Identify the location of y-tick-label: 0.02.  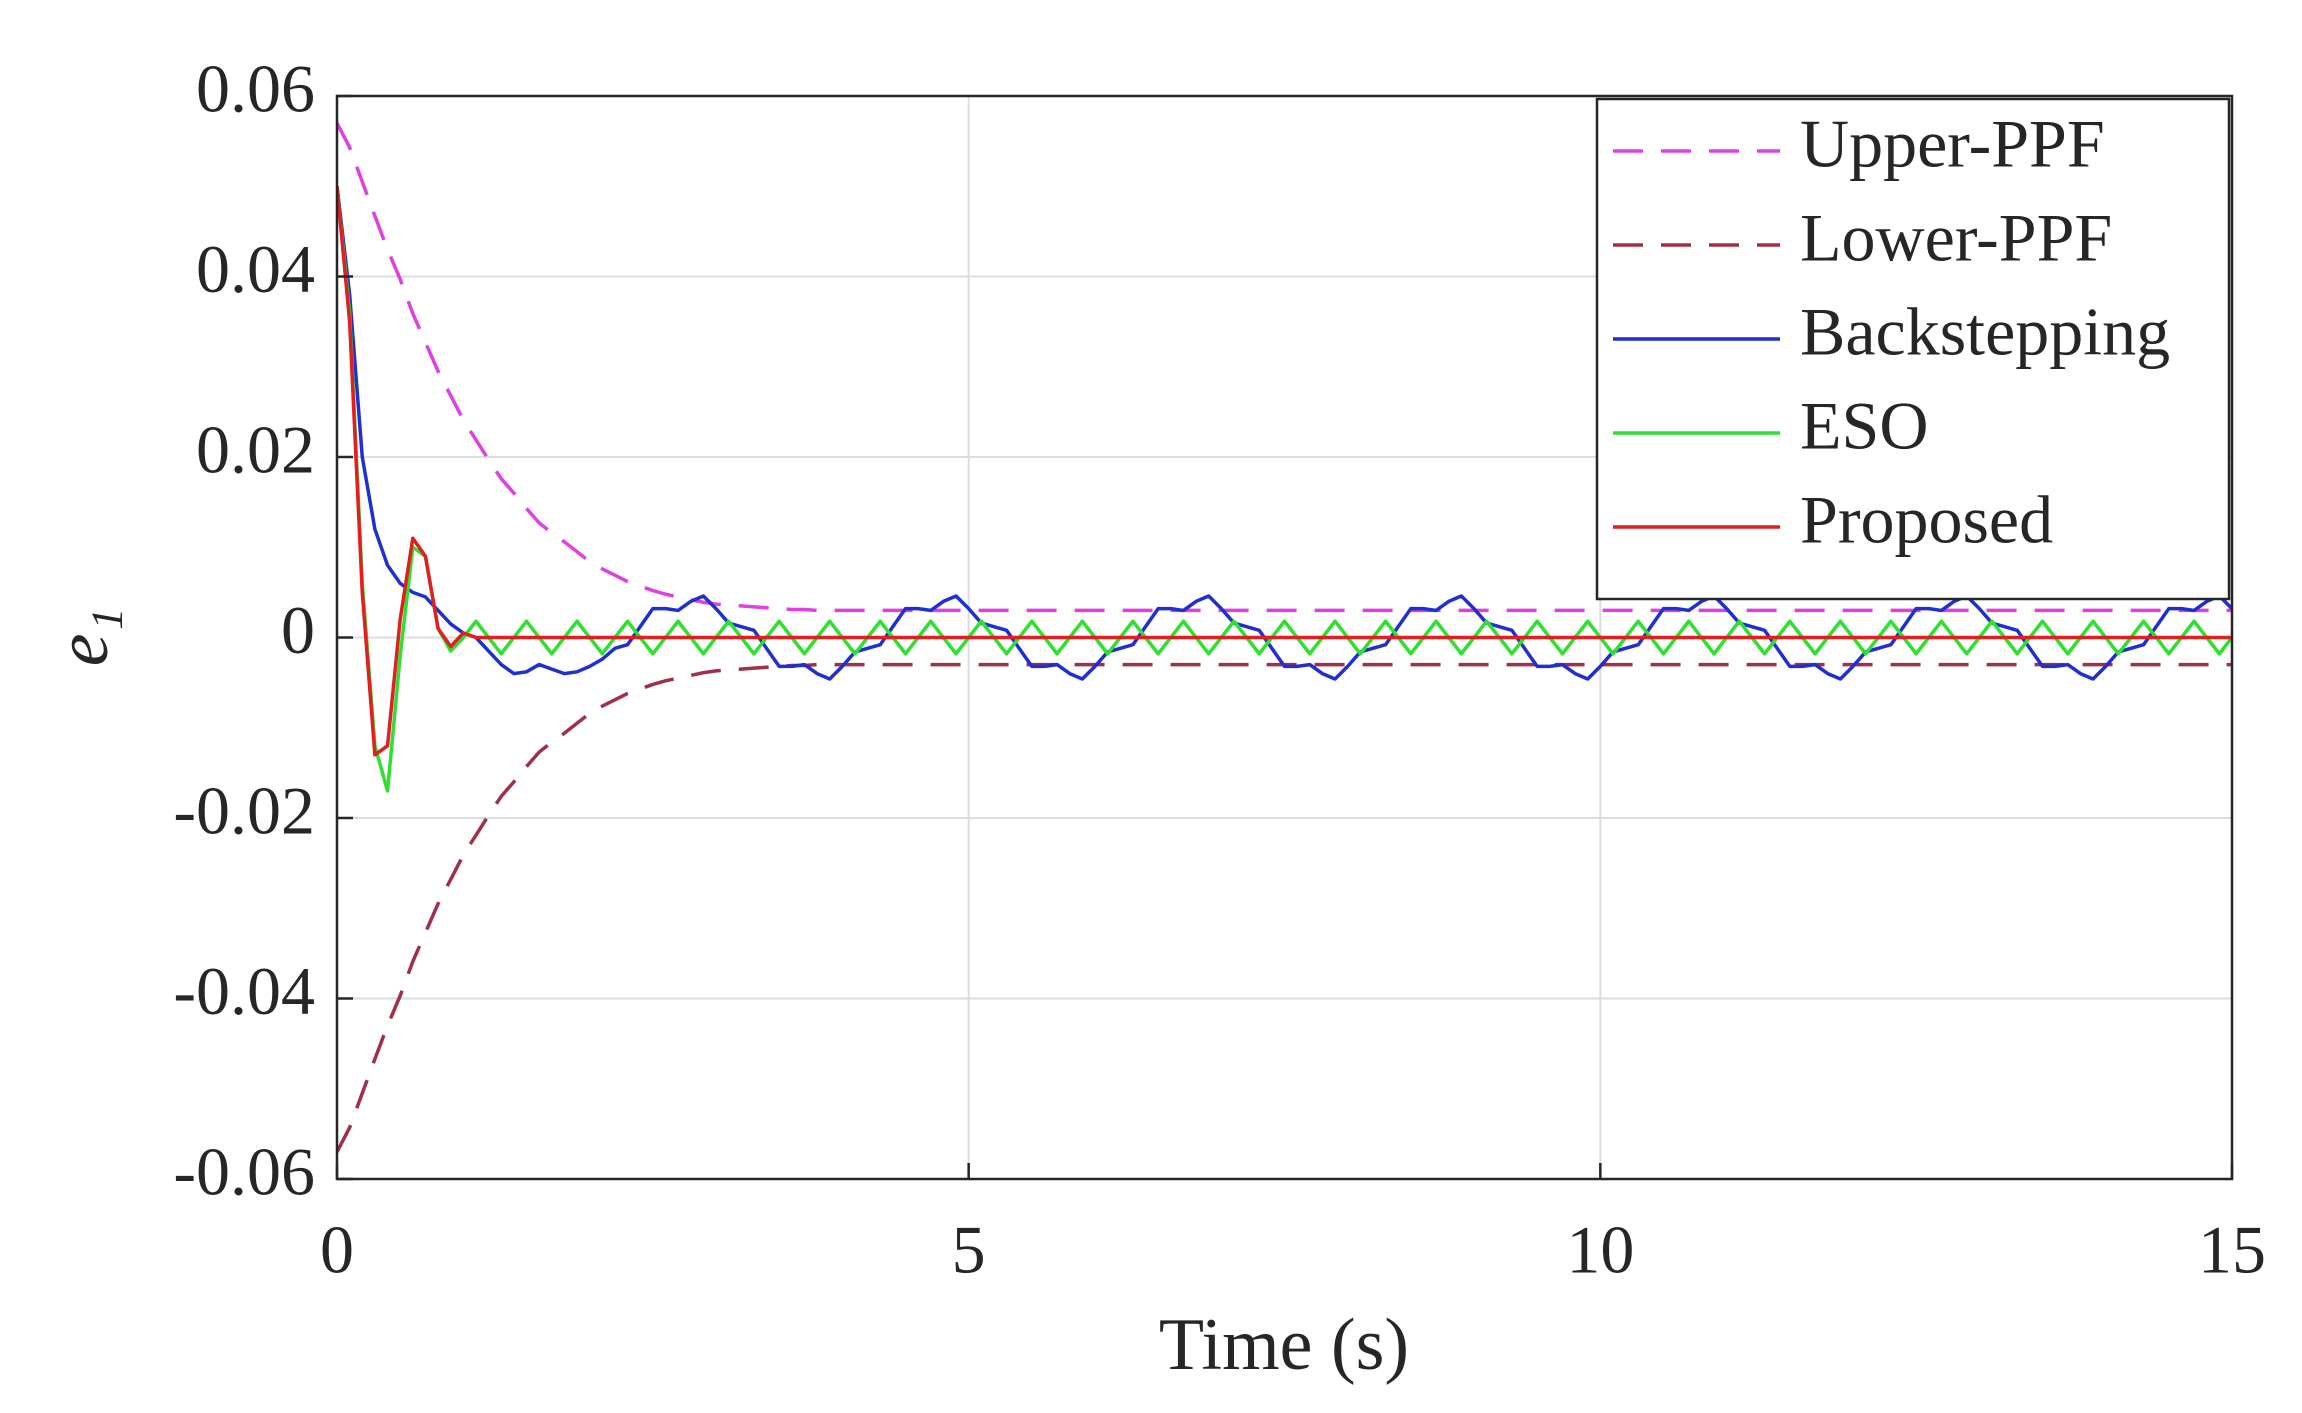
(255, 450).